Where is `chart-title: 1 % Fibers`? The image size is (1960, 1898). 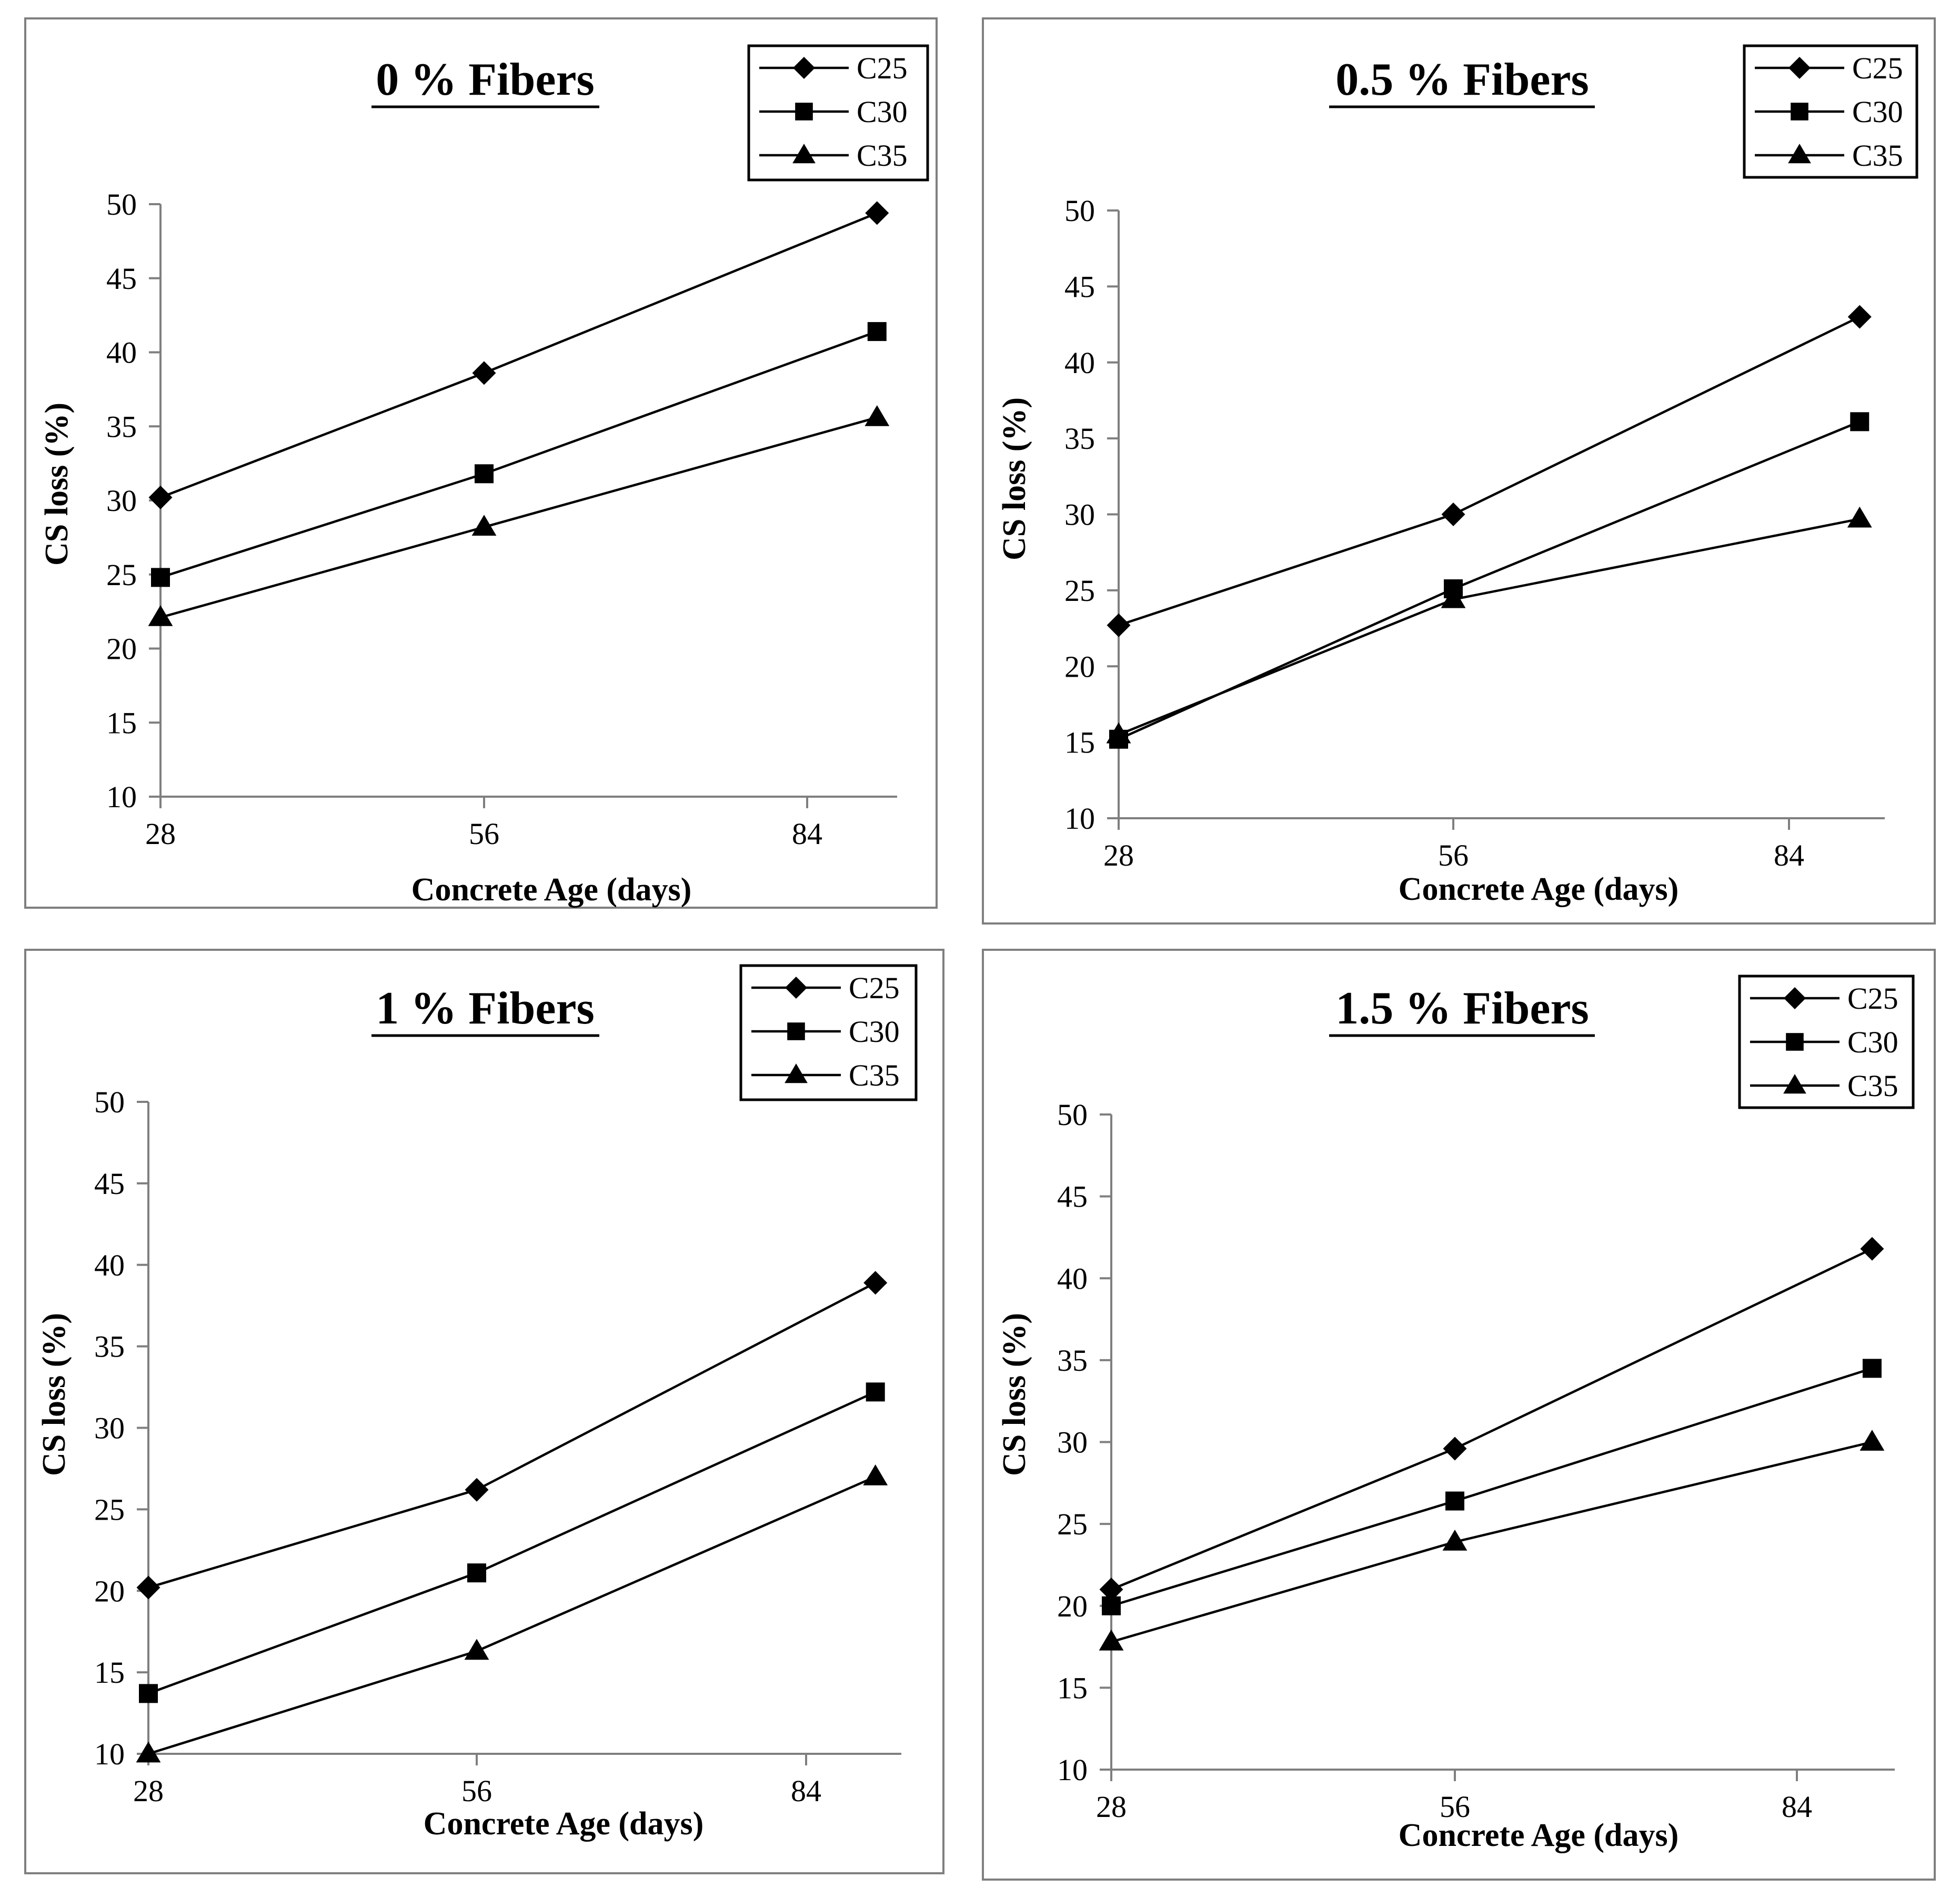 chart-title: 1 % Fibers is located at coordinates (485, 1008).